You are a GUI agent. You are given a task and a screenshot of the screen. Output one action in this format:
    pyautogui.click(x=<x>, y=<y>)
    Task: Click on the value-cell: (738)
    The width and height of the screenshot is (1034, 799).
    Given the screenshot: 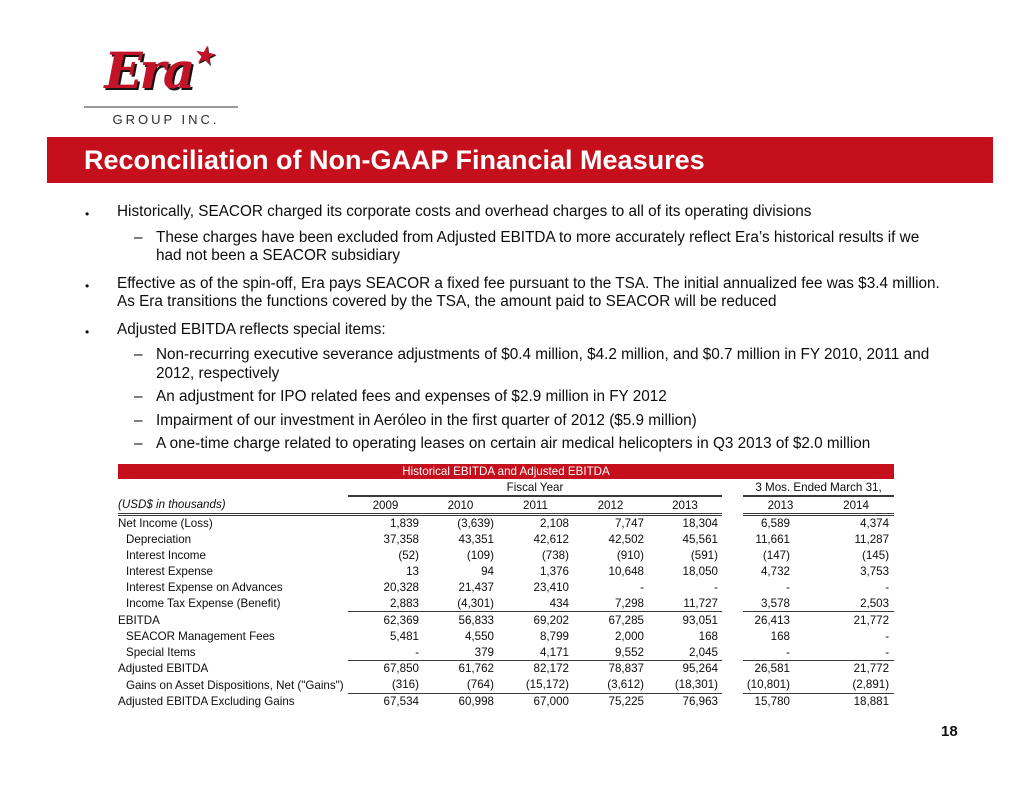 What is the action you would take?
    pyautogui.click(x=555, y=556)
    